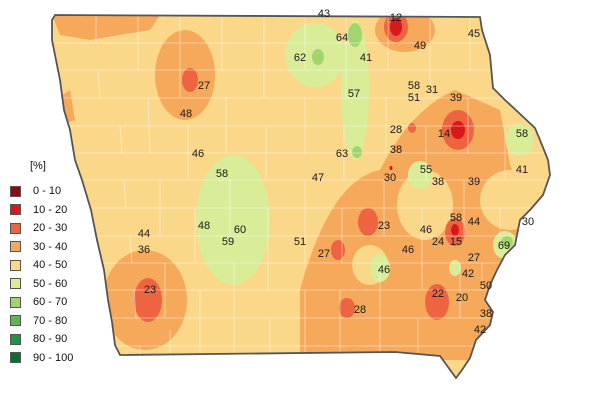  What do you see at coordinates (50, 283) in the screenshot?
I see `legend-label: 50 - 60` at bounding box center [50, 283].